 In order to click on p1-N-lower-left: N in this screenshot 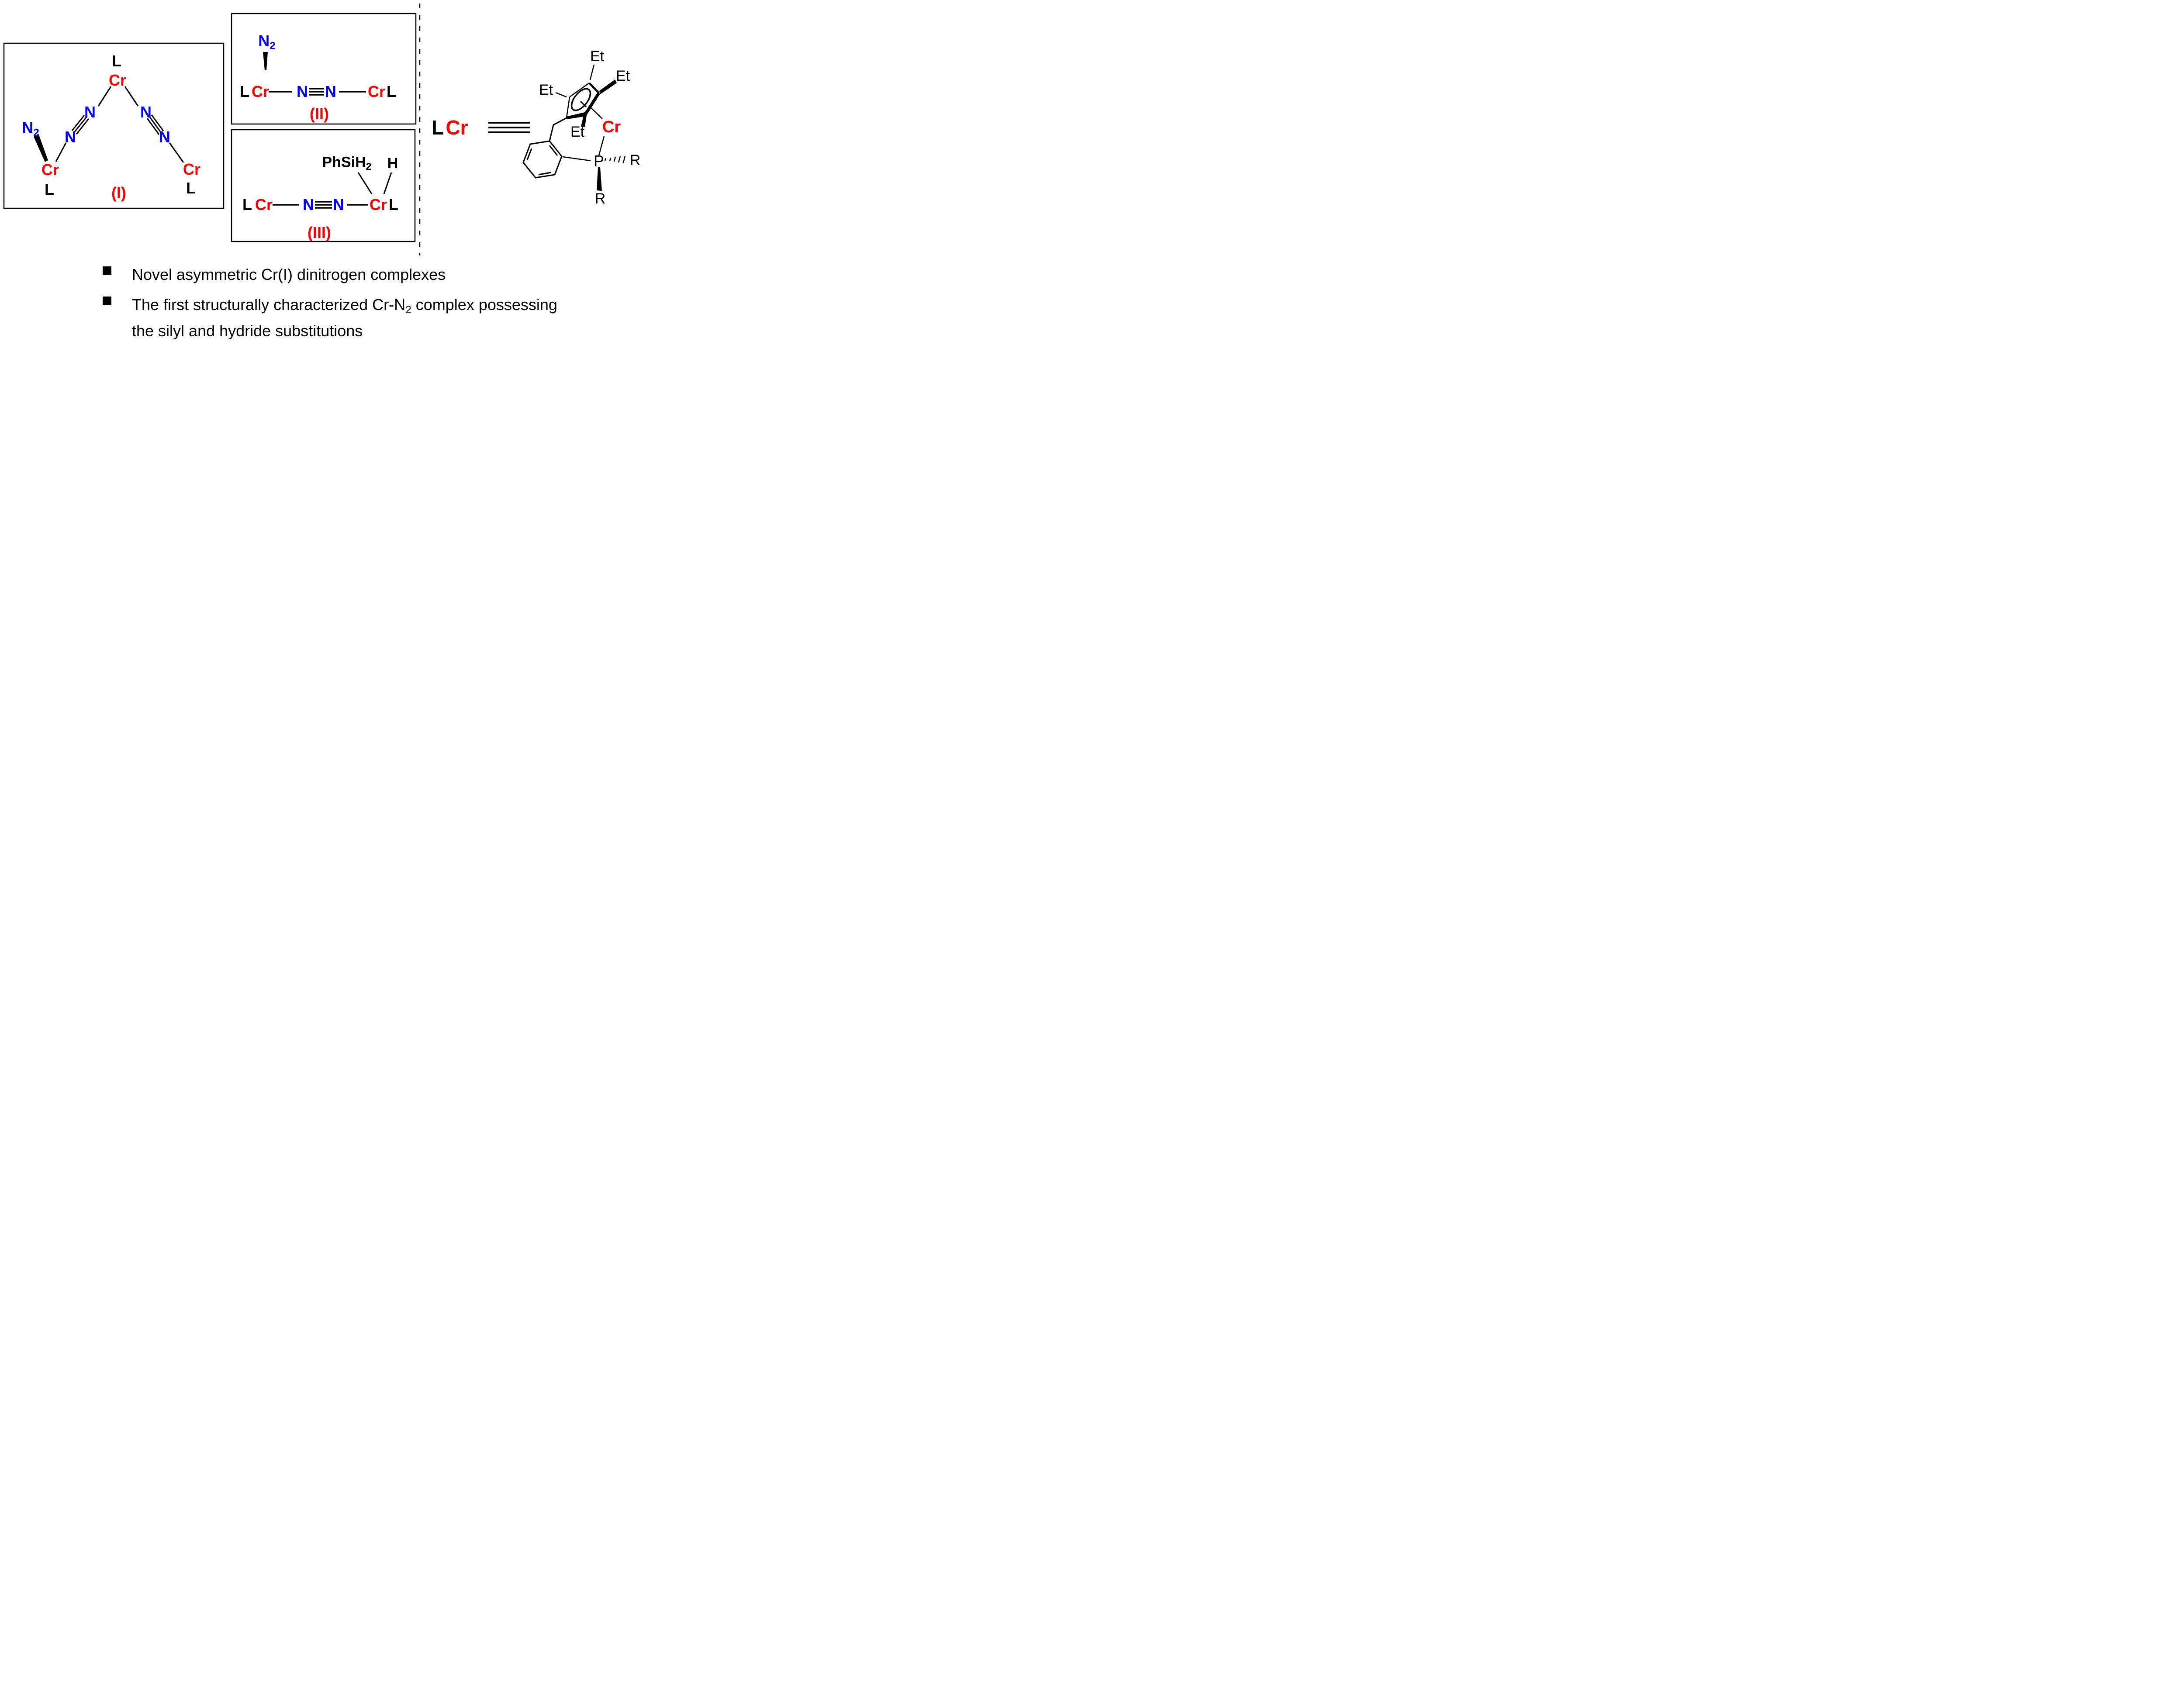, I will do `click(70, 137)`.